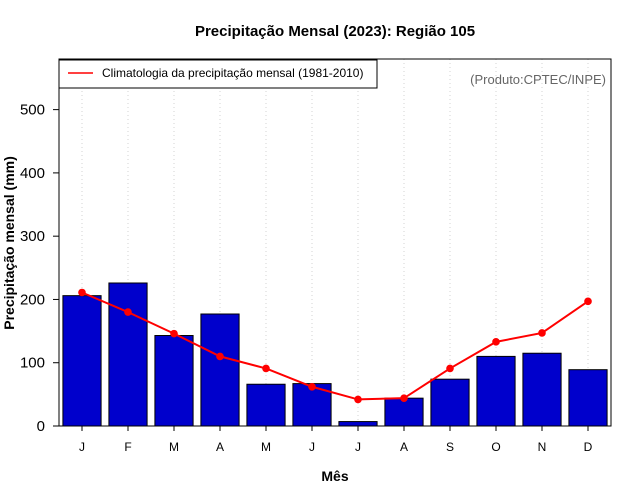  Describe the element at coordinates (588, 447) in the screenshot. I see `x-tick-label: D` at that location.